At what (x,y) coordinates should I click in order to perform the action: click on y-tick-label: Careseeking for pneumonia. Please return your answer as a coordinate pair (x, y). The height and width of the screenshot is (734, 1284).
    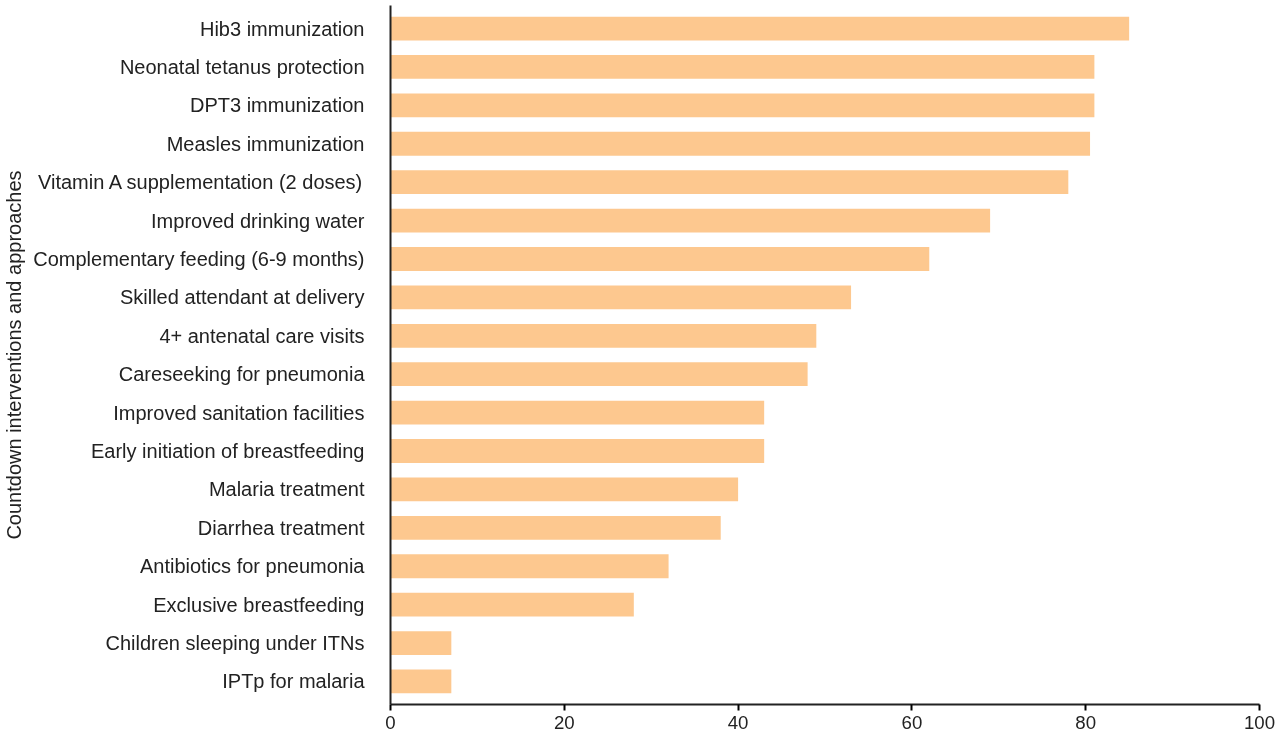
    Looking at the image, I should click on (242, 374).